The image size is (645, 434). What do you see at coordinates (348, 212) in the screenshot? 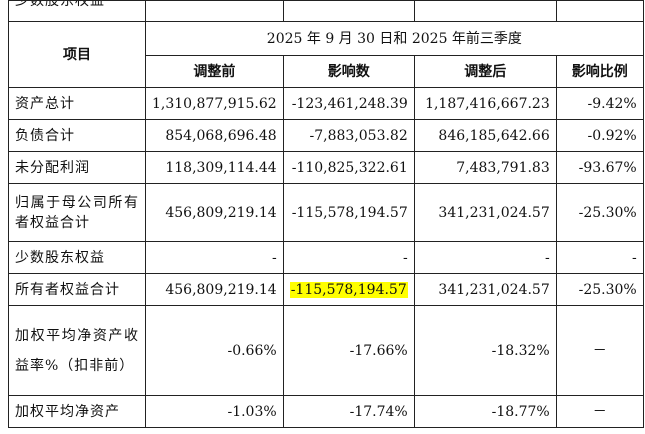
I see `cell-impact: -115,578,194.57` at bounding box center [348, 212].